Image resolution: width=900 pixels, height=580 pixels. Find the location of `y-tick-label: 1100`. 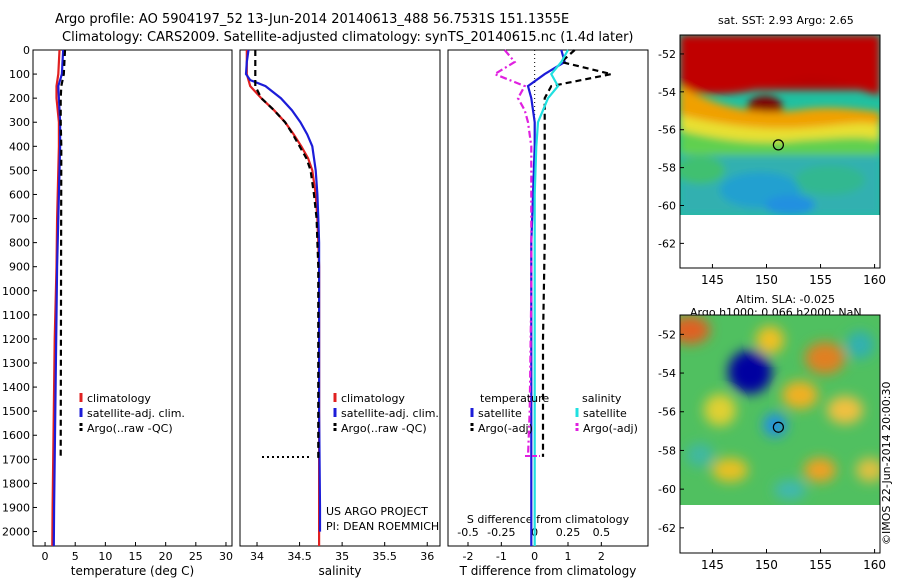

y-tick-label: 1100 is located at coordinates (16, 315).